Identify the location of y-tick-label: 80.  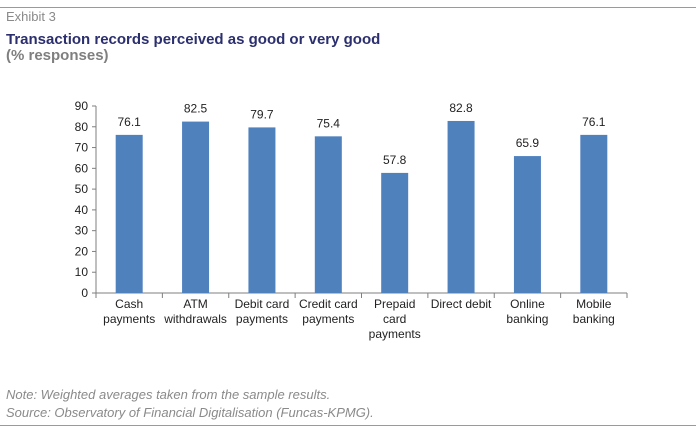
(82, 127).